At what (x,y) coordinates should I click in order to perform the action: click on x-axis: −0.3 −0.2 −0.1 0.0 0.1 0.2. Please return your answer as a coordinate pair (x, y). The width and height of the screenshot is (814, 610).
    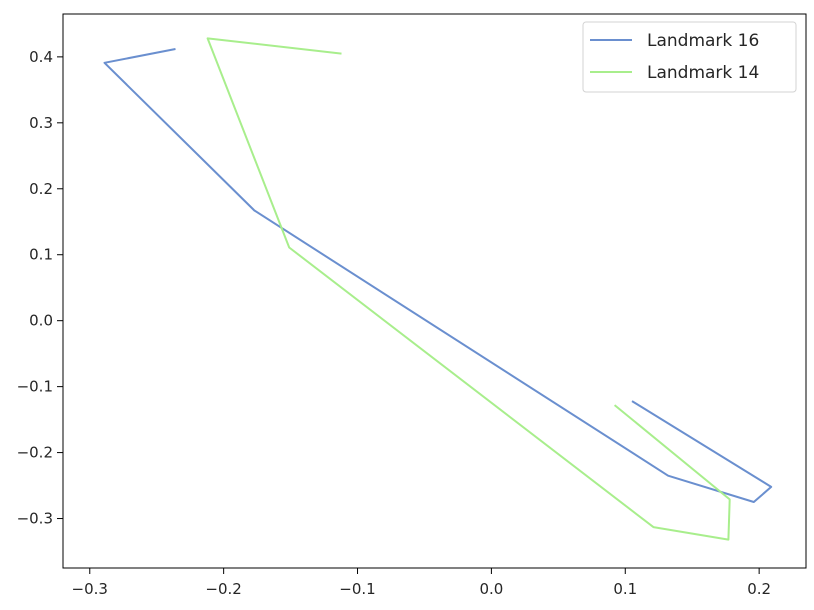
    Looking at the image, I should click on (421, 583).